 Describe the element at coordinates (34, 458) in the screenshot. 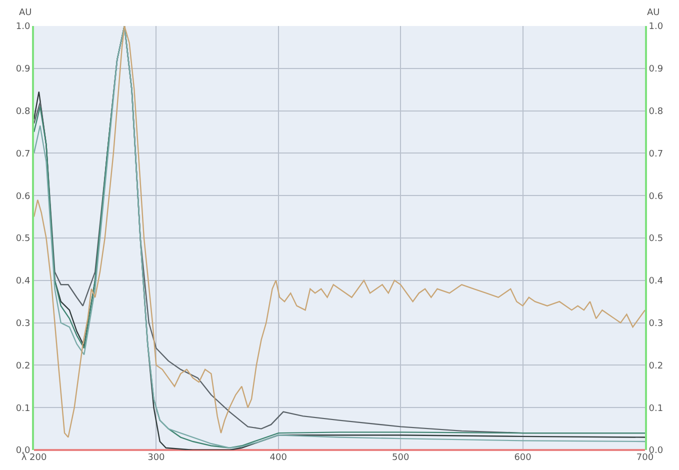

I see `x-tick-label: λ 200` at that location.